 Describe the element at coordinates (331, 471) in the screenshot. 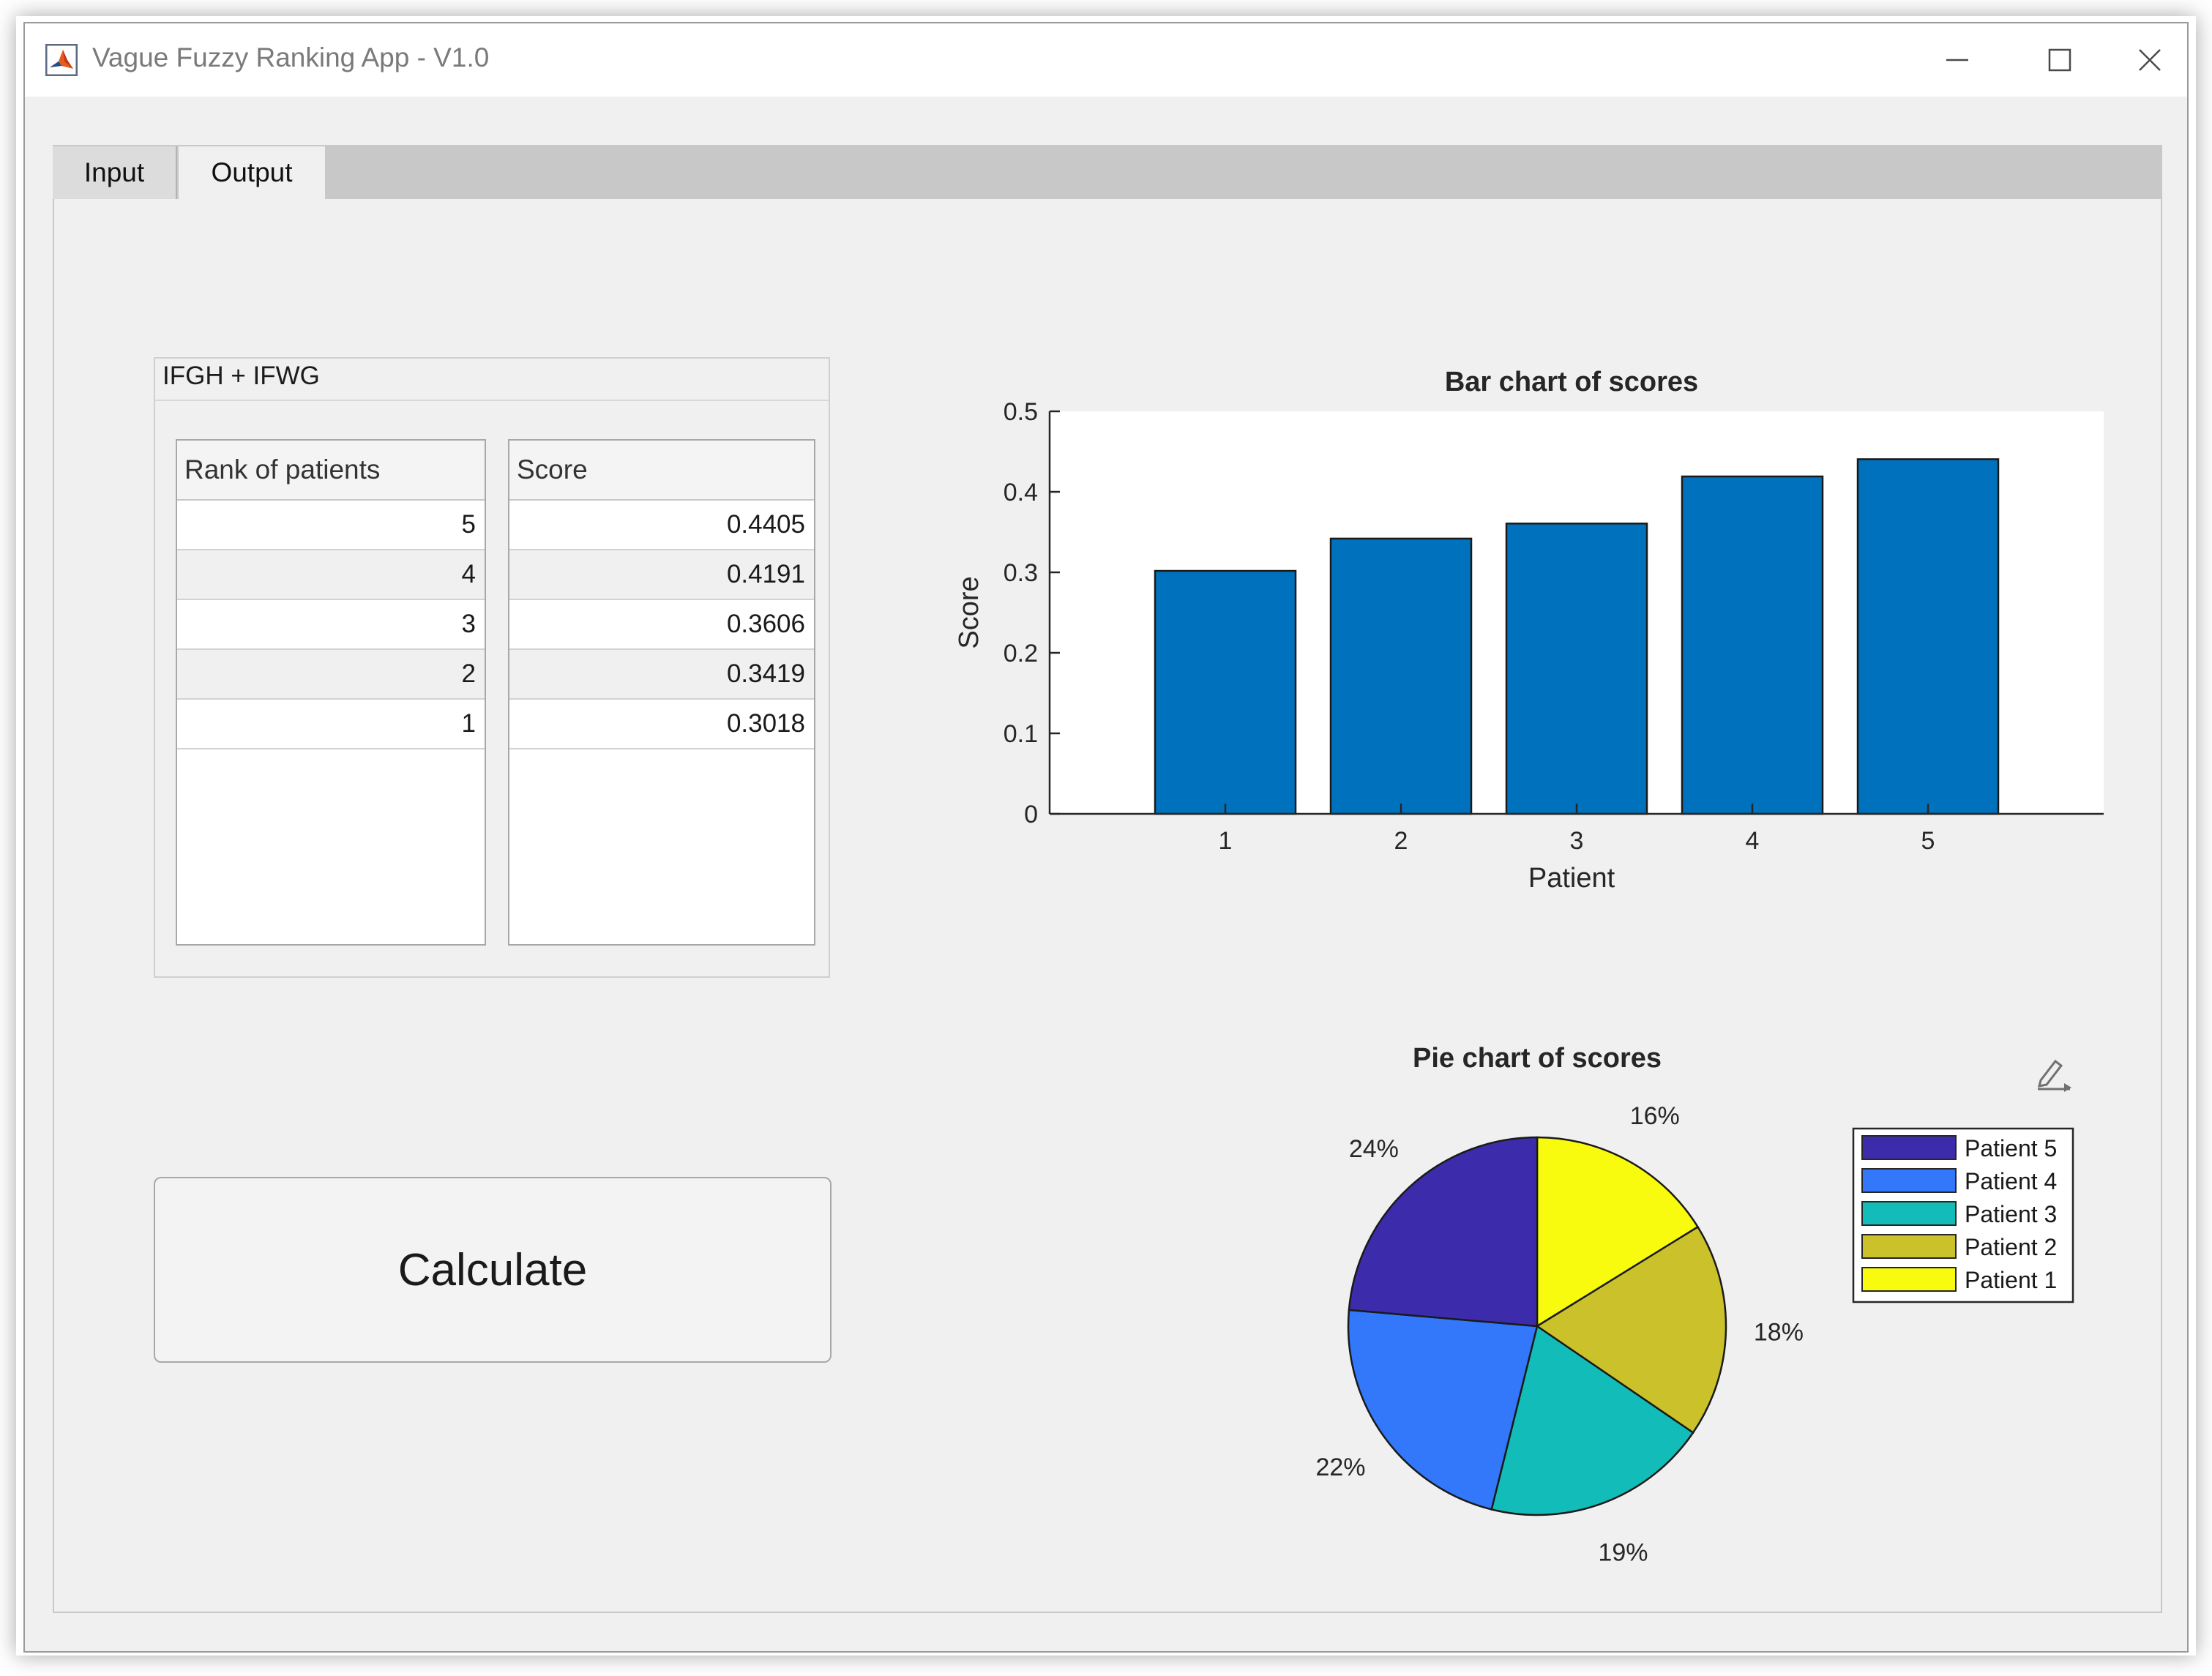

I see `rank-column-header: Rank of patients` at that location.